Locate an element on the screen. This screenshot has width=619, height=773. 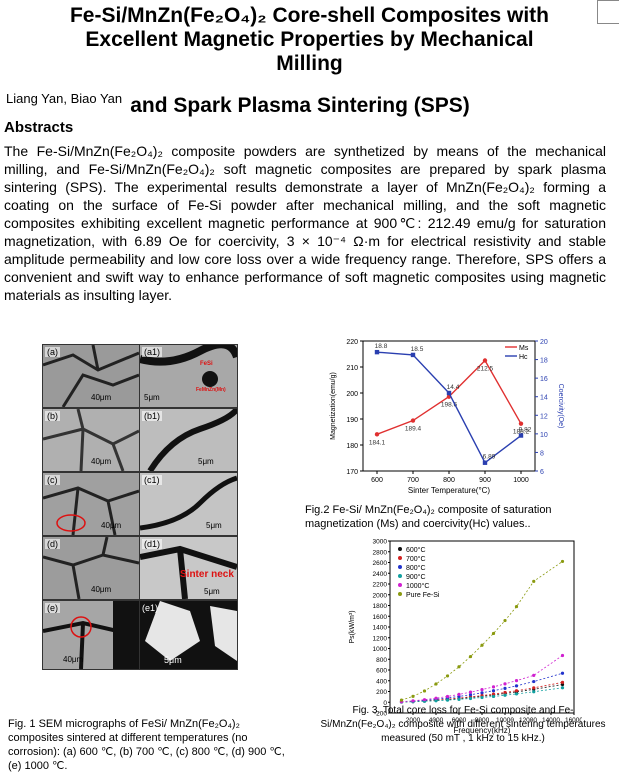
legend-label: Hc is located at coordinates (523, 357).